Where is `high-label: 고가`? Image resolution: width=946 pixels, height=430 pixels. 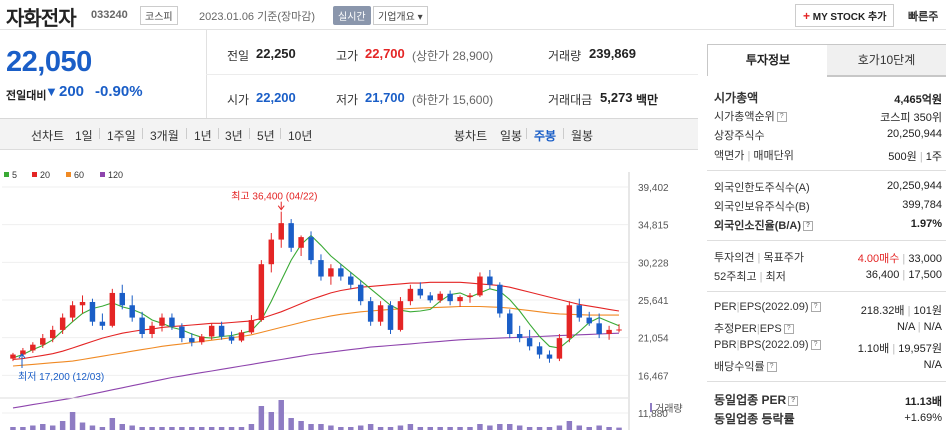
high-label: 고가 is located at coordinates (347, 56).